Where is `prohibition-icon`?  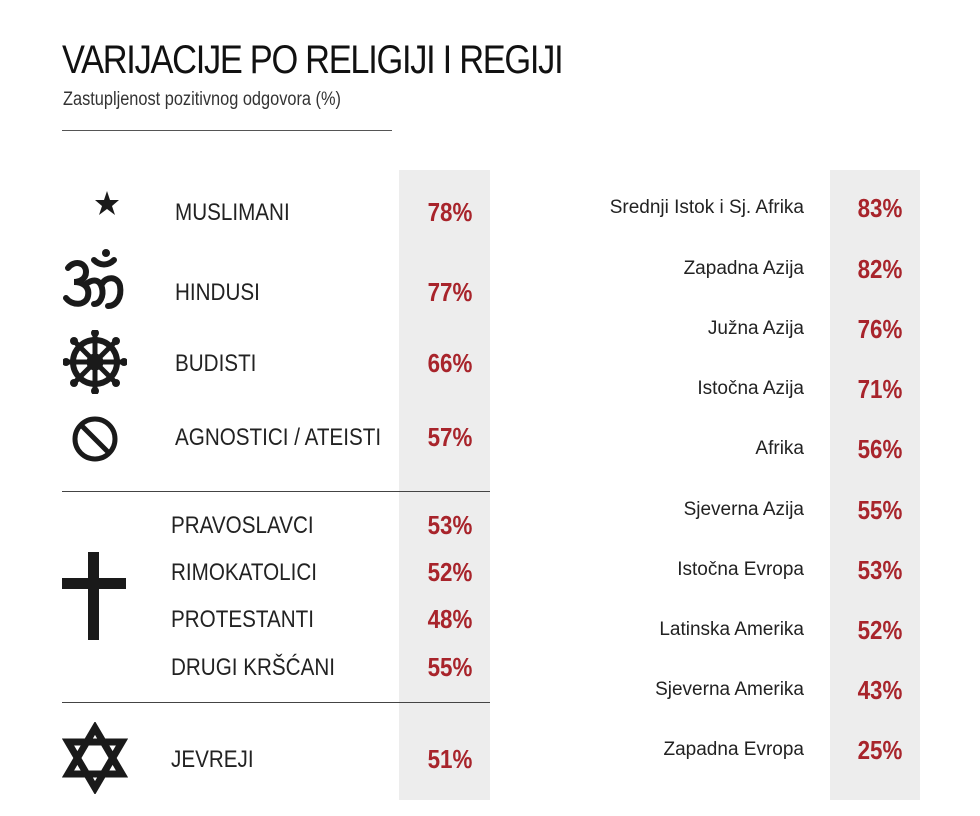 prohibition-icon is located at coordinates (95, 439).